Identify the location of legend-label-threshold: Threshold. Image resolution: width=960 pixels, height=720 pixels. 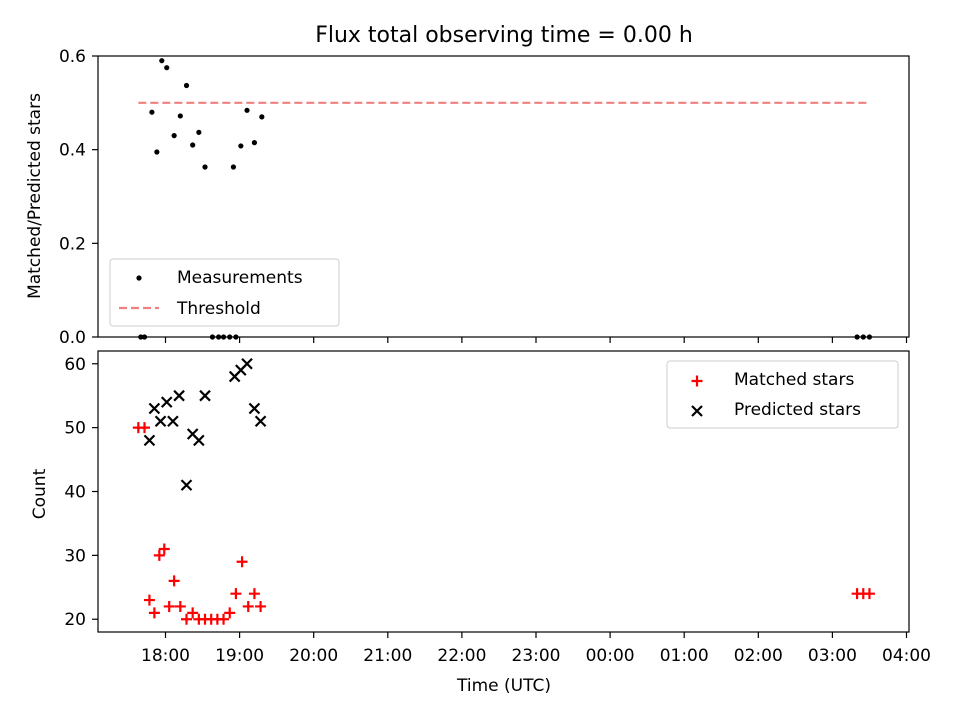
(218, 309).